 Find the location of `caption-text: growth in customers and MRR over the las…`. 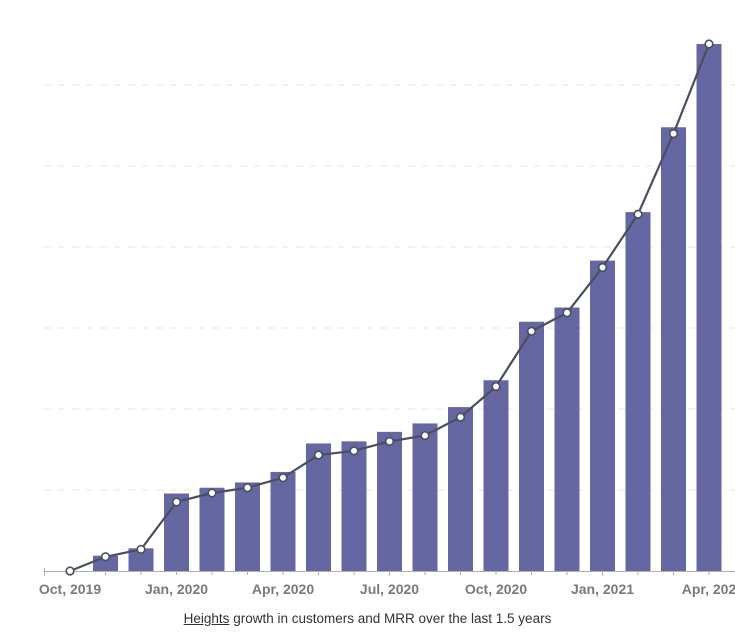

caption-text: growth in customers and MRR over the las… is located at coordinates (390, 618).